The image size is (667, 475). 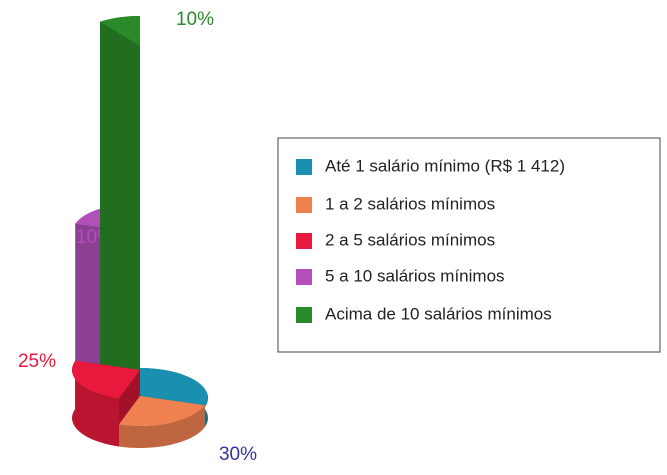 What do you see at coordinates (238, 454) in the screenshot?
I see `data-label: 30%` at bounding box center [238, 454].